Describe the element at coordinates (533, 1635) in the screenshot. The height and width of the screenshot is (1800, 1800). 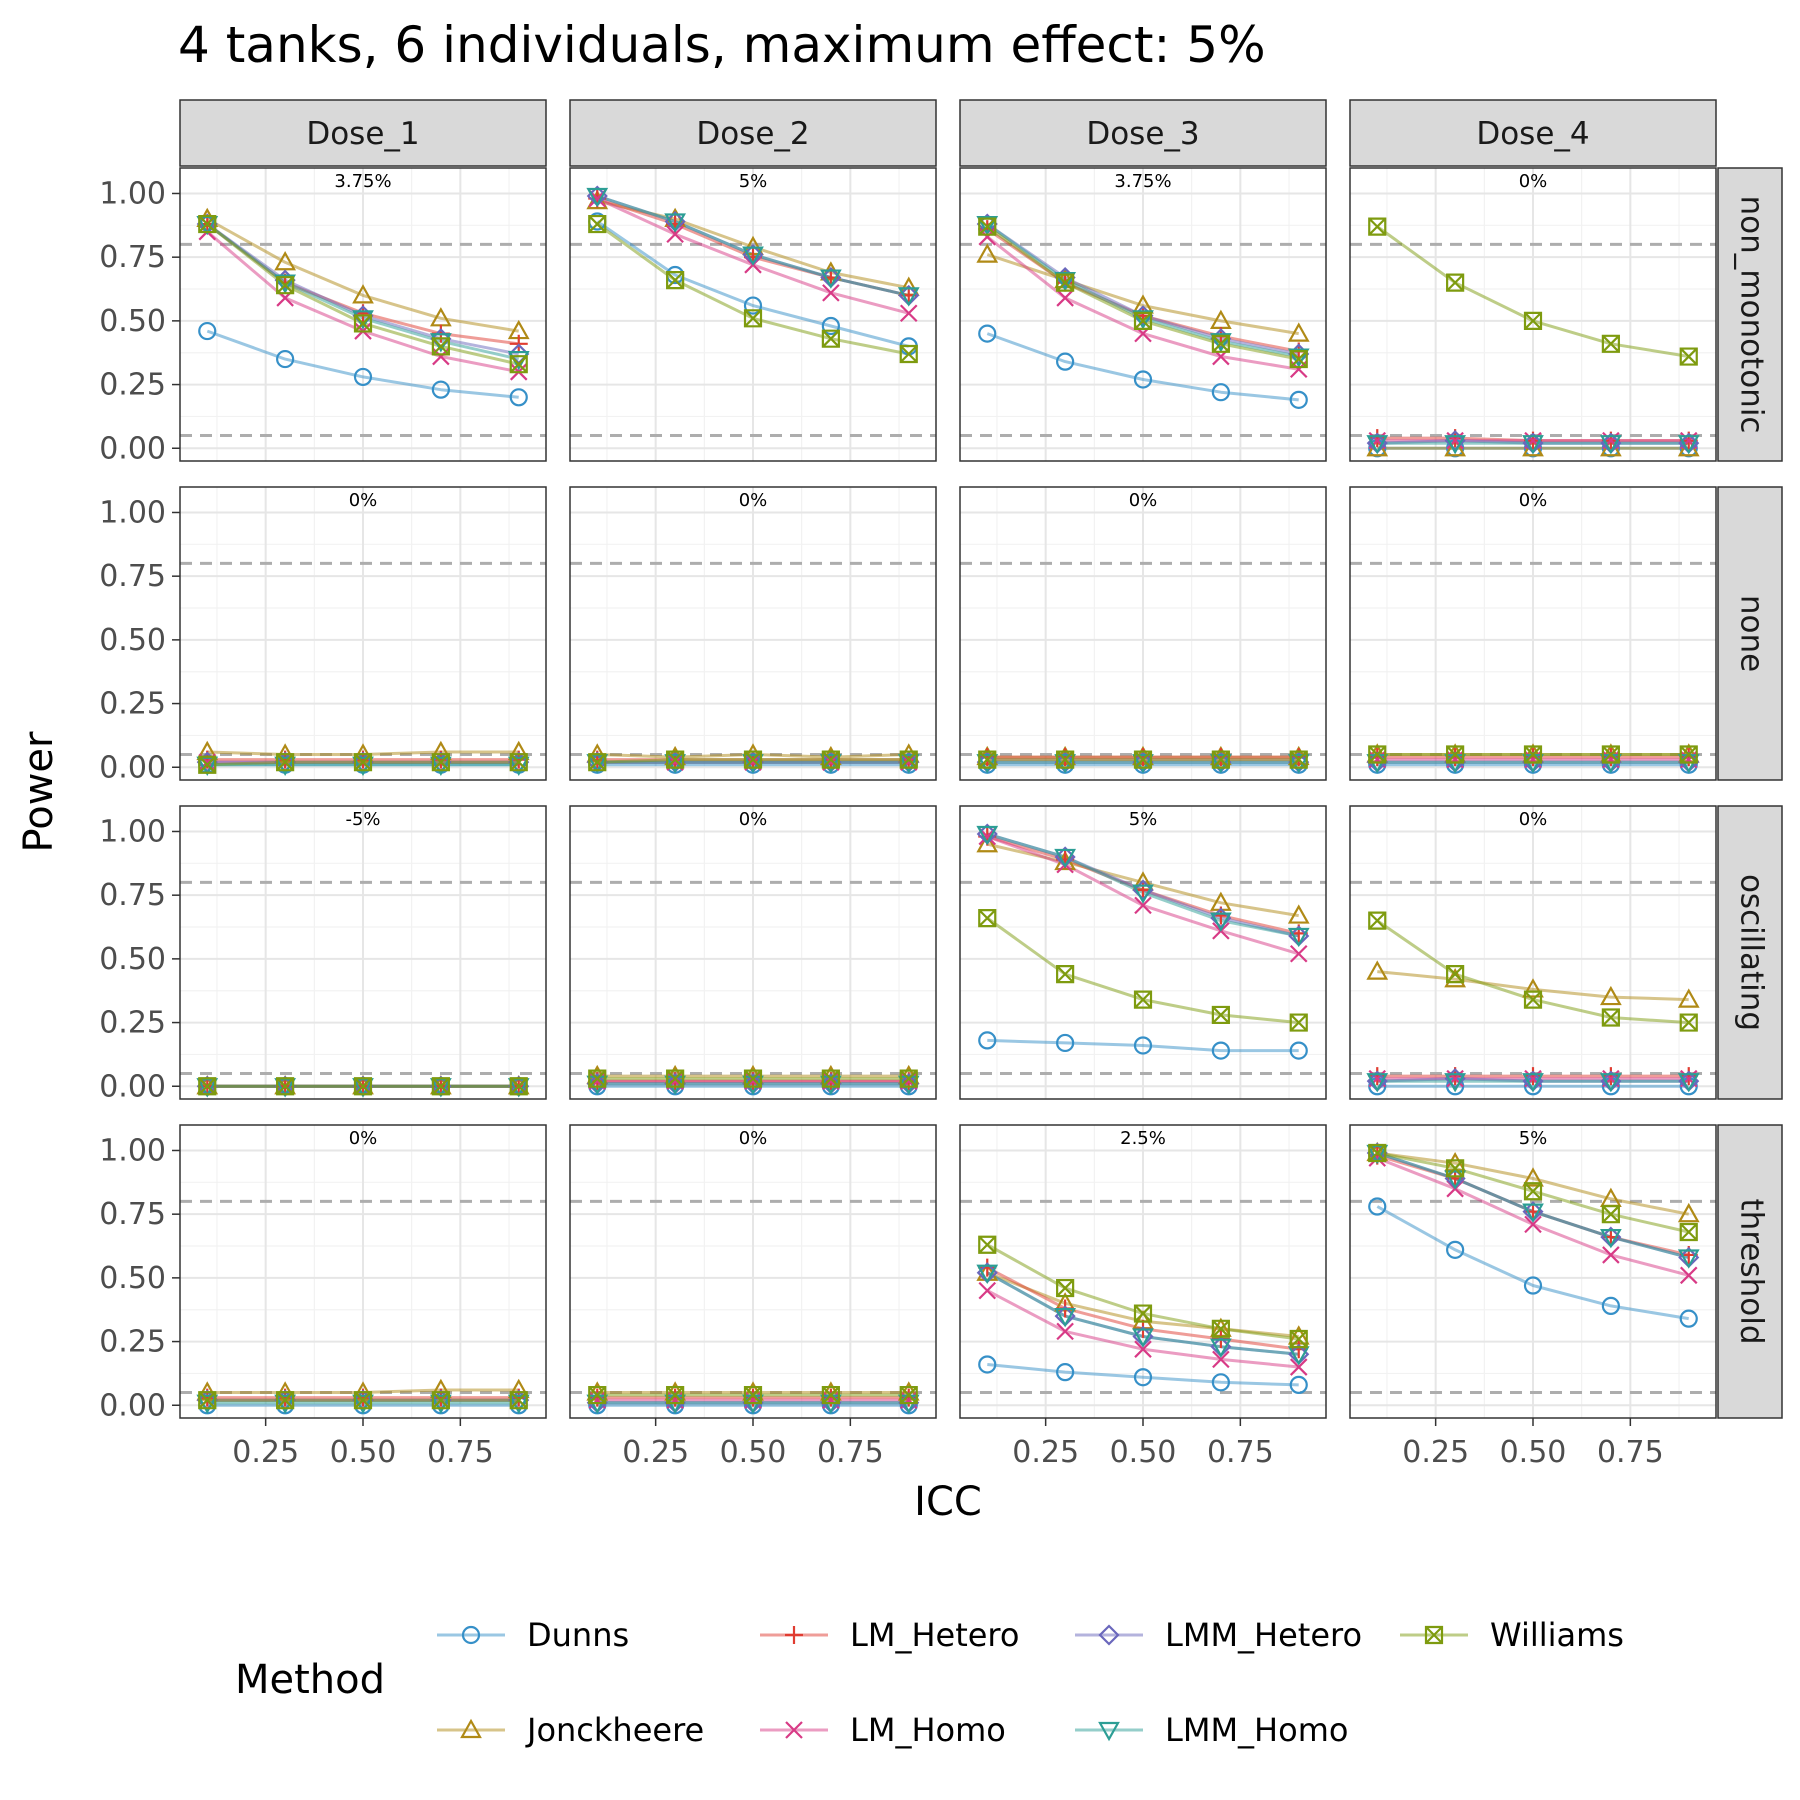
I see `legend-item: Dunns` at that location.